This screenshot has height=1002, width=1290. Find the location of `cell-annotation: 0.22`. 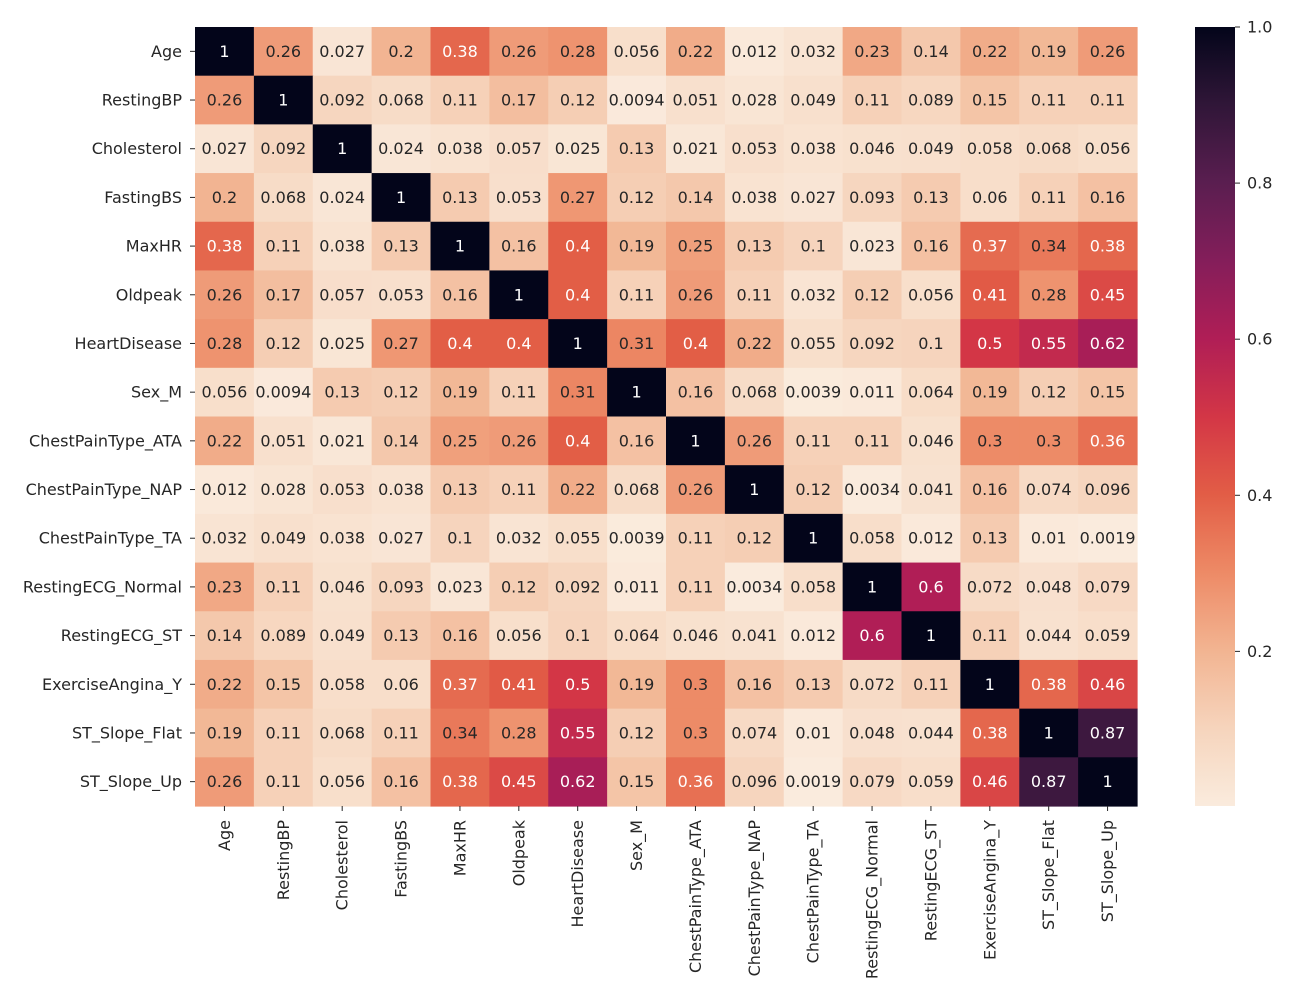

cell-annotation: 0.22 is located at coordinates (225, 684).